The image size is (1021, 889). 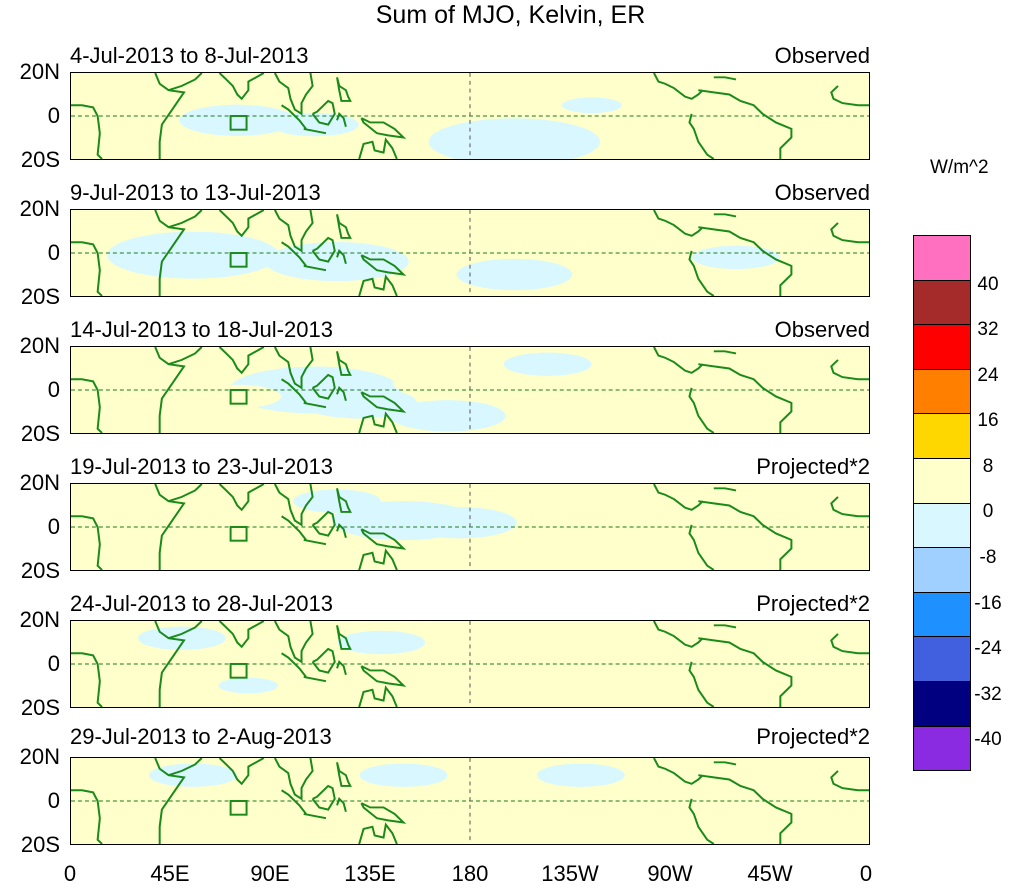 What do you see at coordinates (988, 511) in the screenshot?
I see `colorbar-label: 0` at bounding box center [988, 511].